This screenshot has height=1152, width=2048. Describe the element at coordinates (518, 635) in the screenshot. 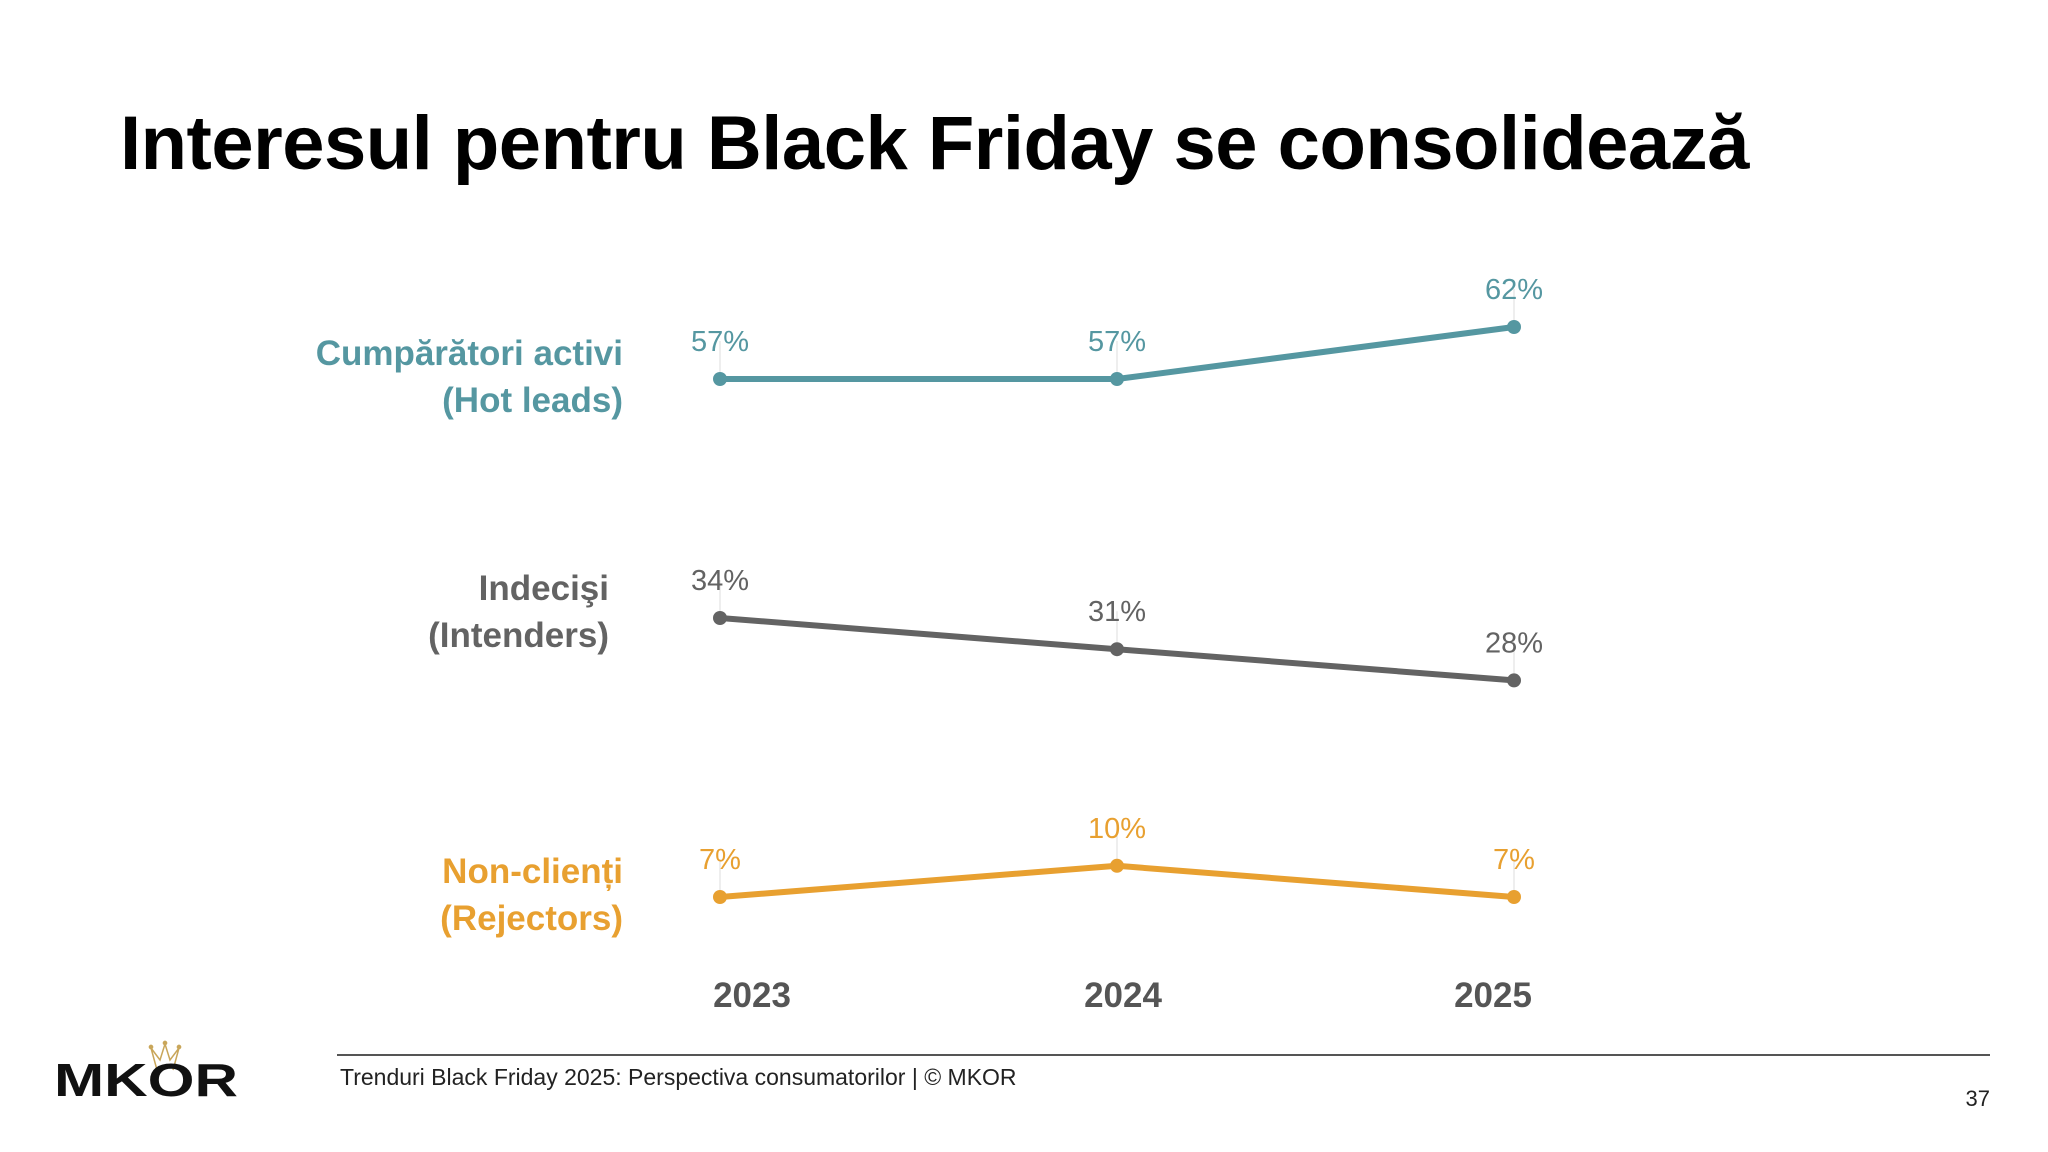

I see `series-subname: (Intenders)` at that location.